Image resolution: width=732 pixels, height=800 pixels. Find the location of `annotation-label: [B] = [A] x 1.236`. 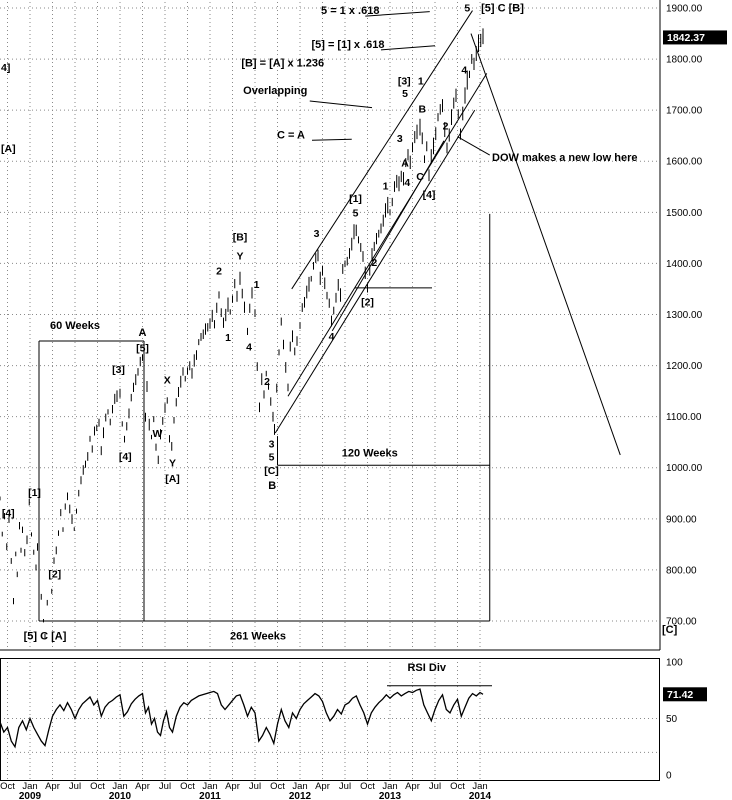

annotation-label: [B] = [A] x 1.236 is located at coordinates (282, 64).